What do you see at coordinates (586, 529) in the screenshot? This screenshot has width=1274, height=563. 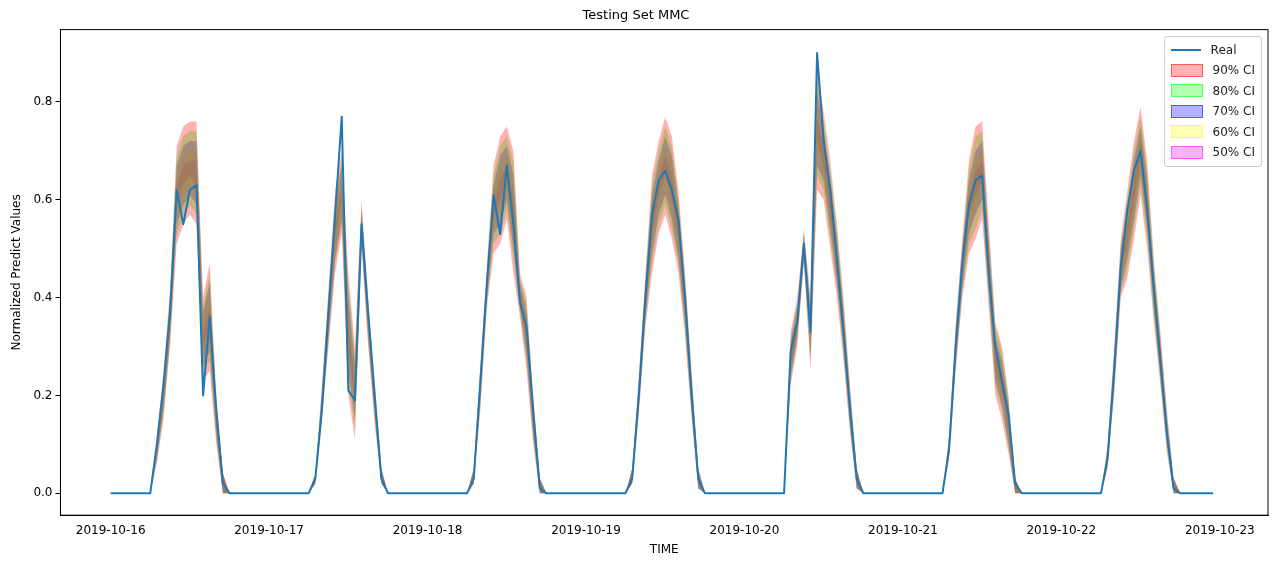 I see `x-tick-label: 2019-10-19` at bounding box center [586, 529].